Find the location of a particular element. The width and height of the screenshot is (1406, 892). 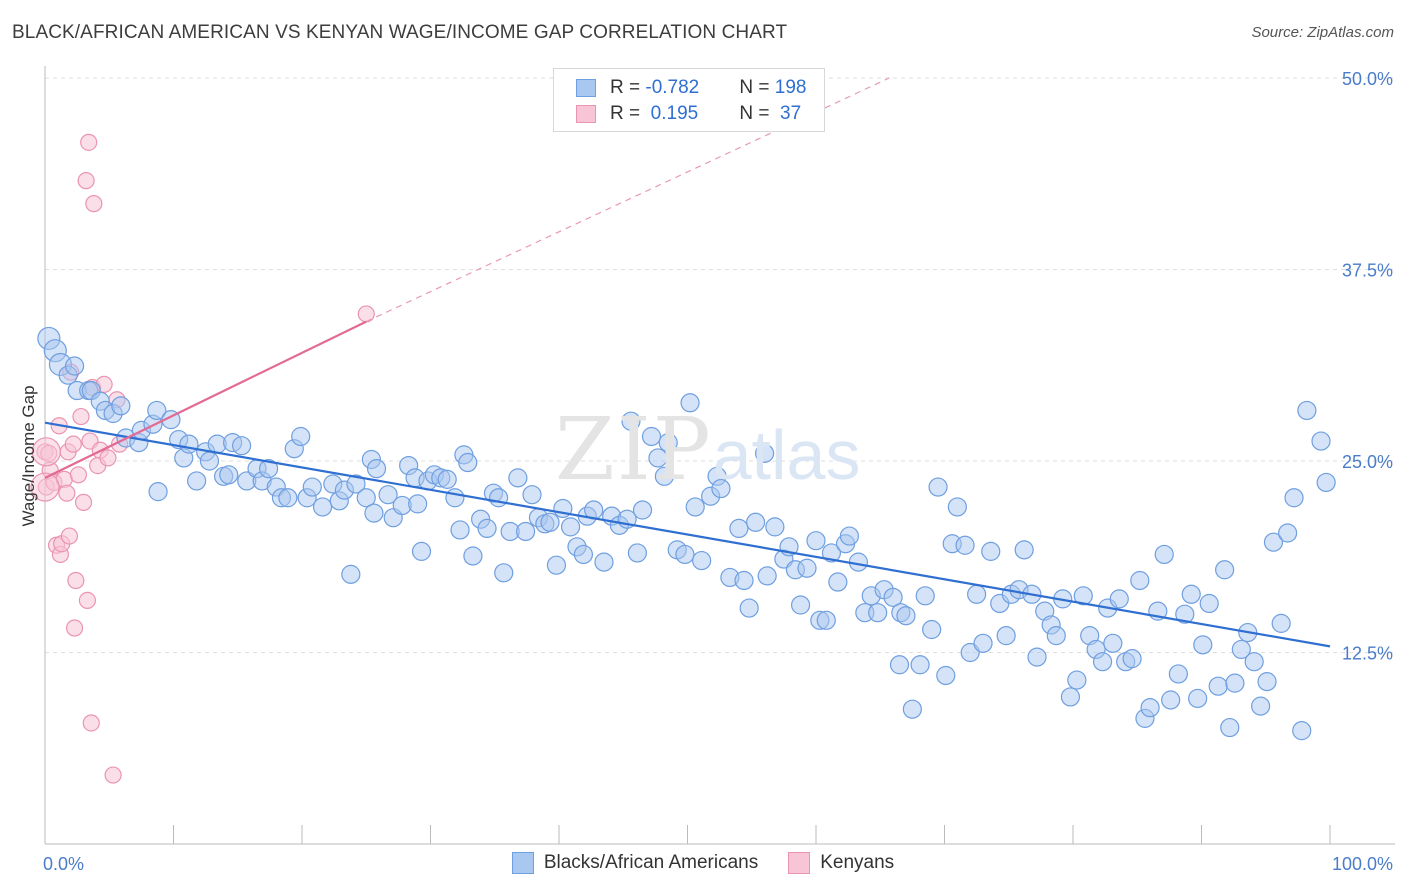

legend-n-value: 198 is located at coordinates (790, 87).